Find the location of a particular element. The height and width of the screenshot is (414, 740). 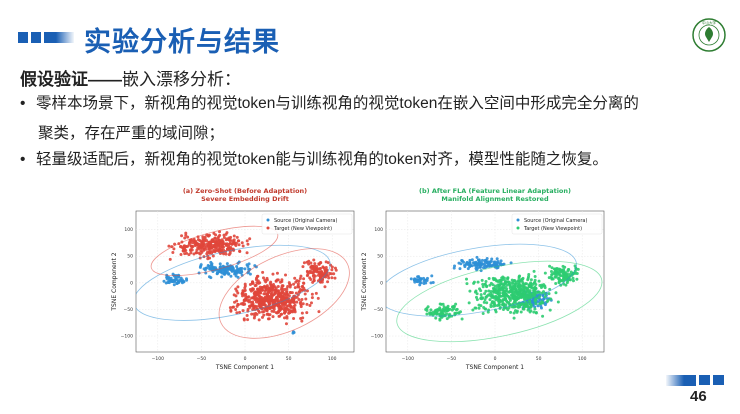

header-decoration is located at coordinates (46, 37).